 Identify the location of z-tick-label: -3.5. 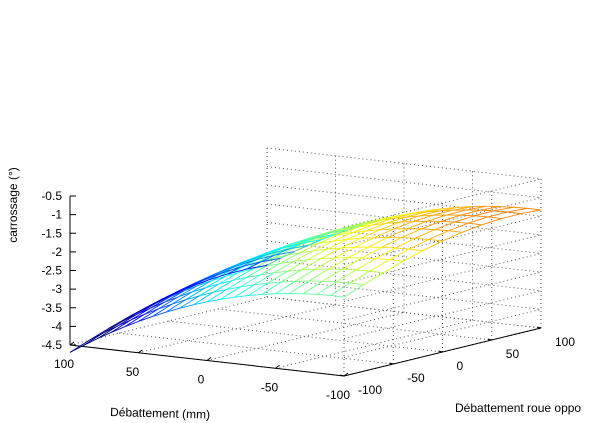
(51, 308).